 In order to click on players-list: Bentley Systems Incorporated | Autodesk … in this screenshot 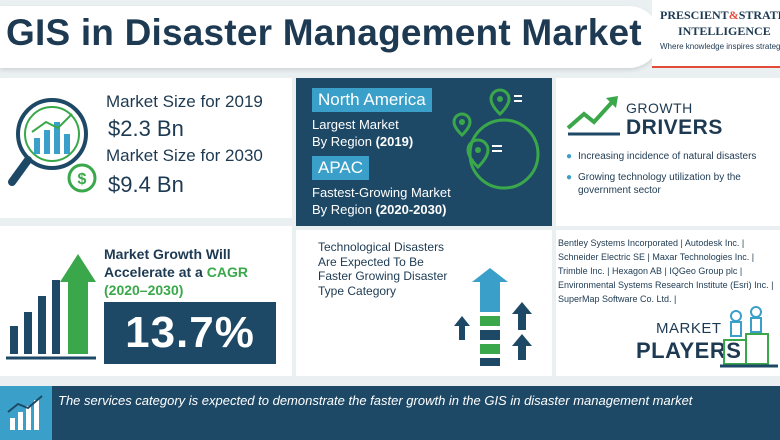, I will do `click(668, 271)`.